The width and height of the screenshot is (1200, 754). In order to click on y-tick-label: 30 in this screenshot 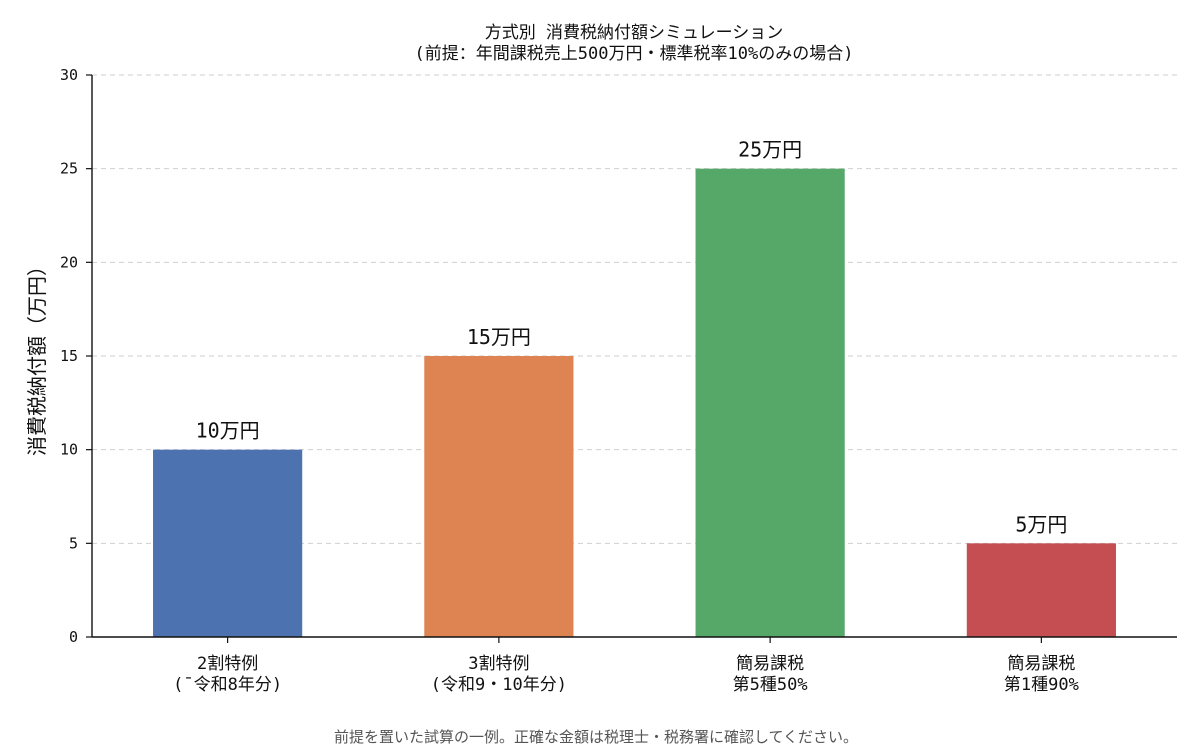, I will do `click(69, 75)`.